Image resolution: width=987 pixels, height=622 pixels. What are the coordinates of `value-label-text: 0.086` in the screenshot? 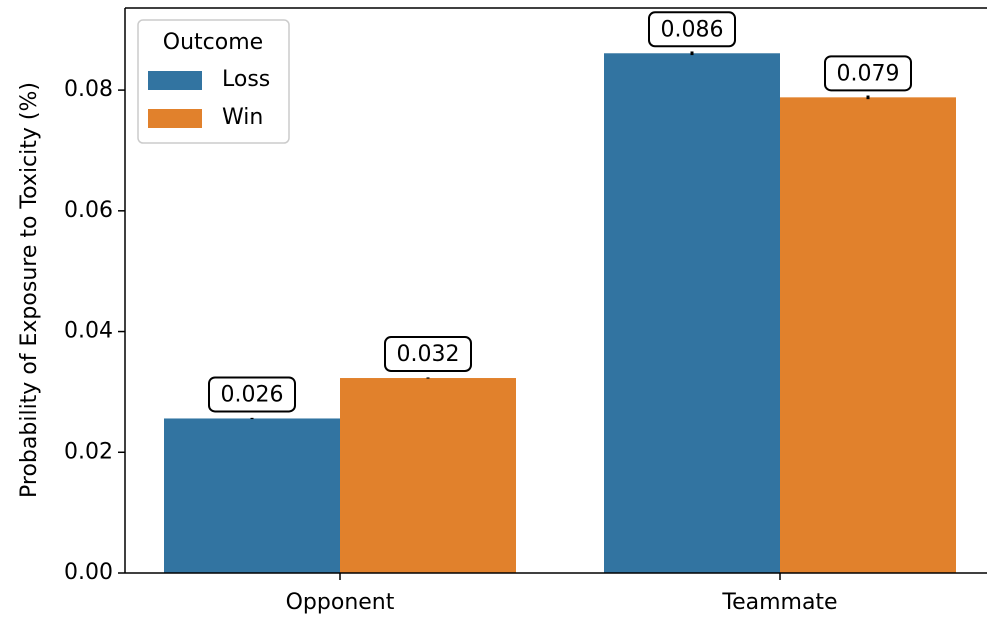 It's located at (692, 29).